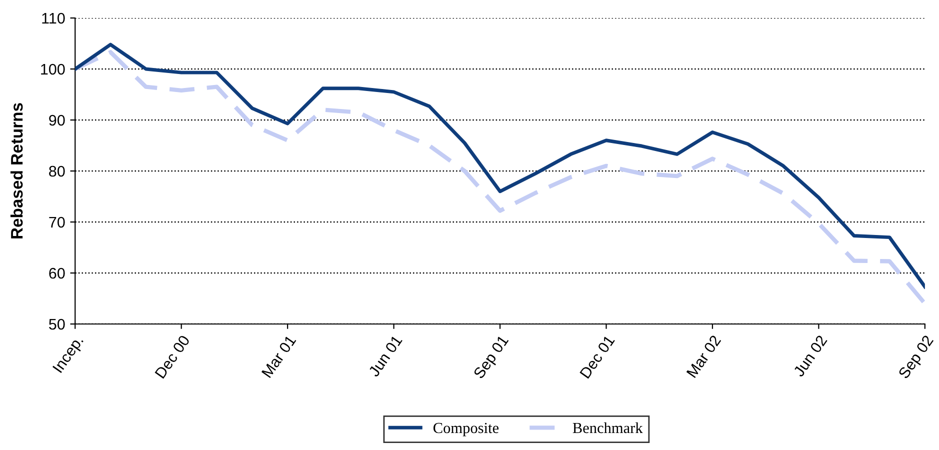  What do you see at coordinates (607, 428) in the screenshot?
I see `legend-label: Benchmark` at bounding box center [607, 428].